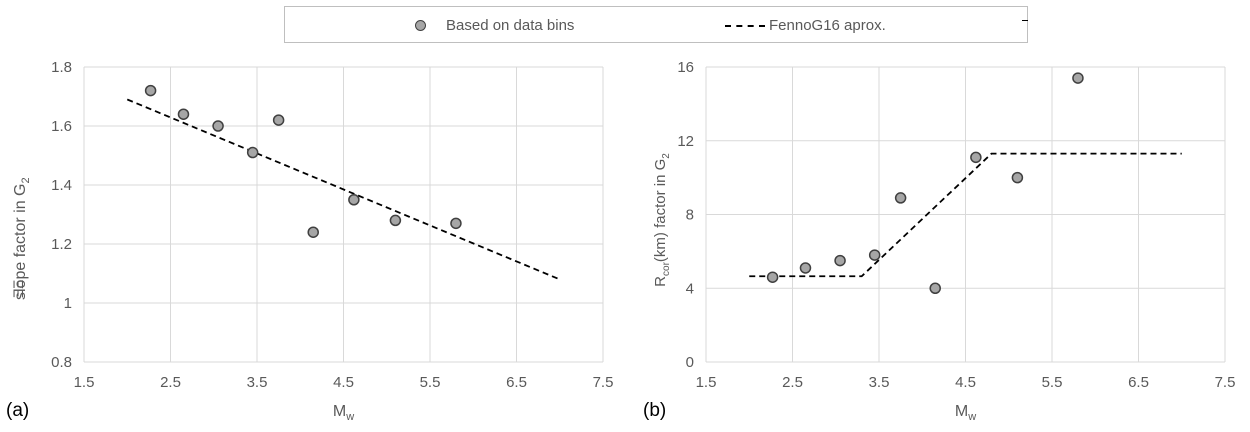  Describe the element at coordinates (22, 238) in the screenshot. I see `y-axis-label: slope factor in G2` at that location.